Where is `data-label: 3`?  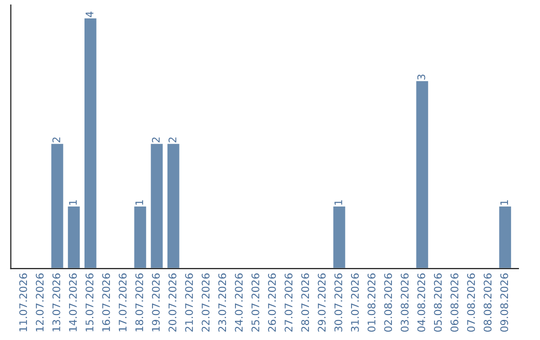
data-label: 3 is located at coordinates (421, 77).